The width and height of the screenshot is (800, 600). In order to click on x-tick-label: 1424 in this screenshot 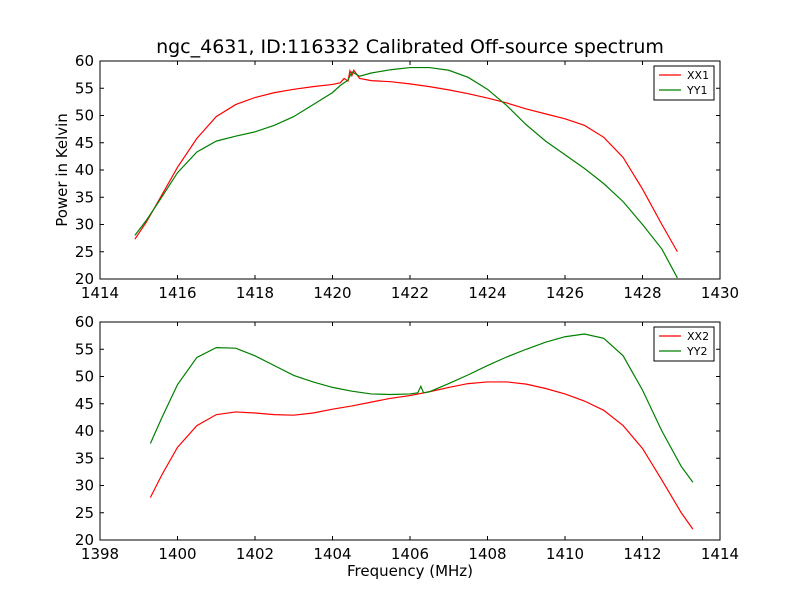, I will do `click(487, 293)`.